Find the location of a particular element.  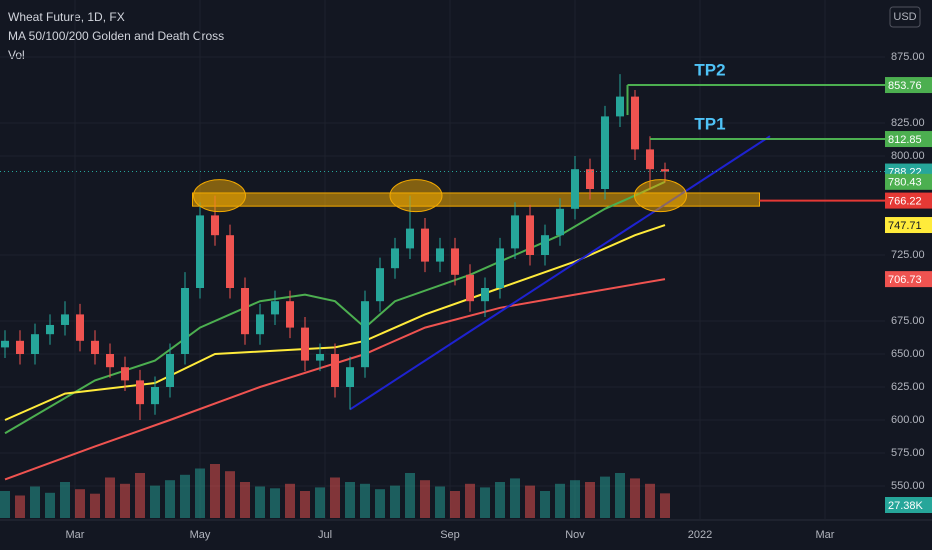

level-label: TP1 is located at coordinates (709, 124).